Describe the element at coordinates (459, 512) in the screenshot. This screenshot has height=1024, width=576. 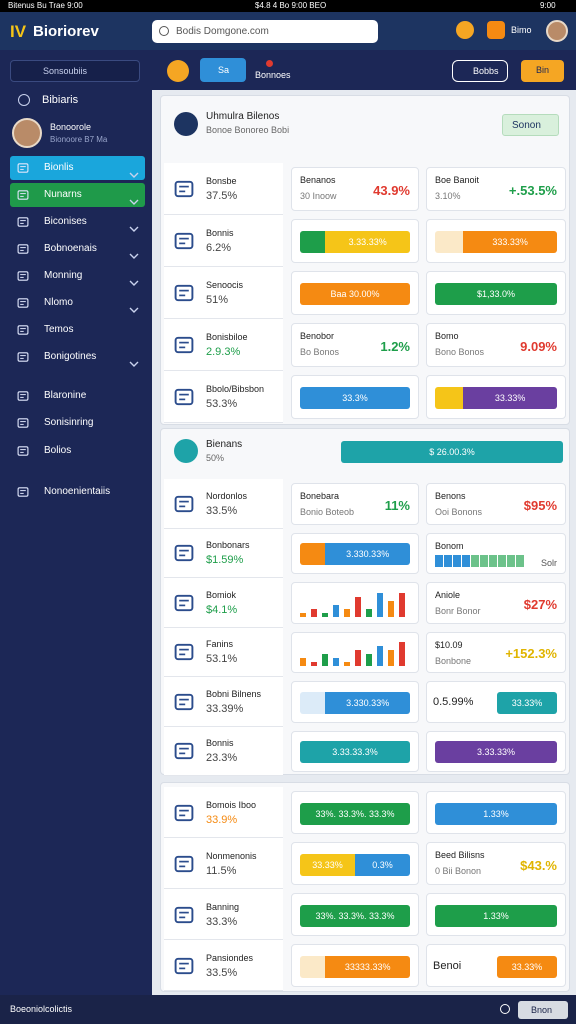
I see `cell-sub: Ooi Bonons` at that location.